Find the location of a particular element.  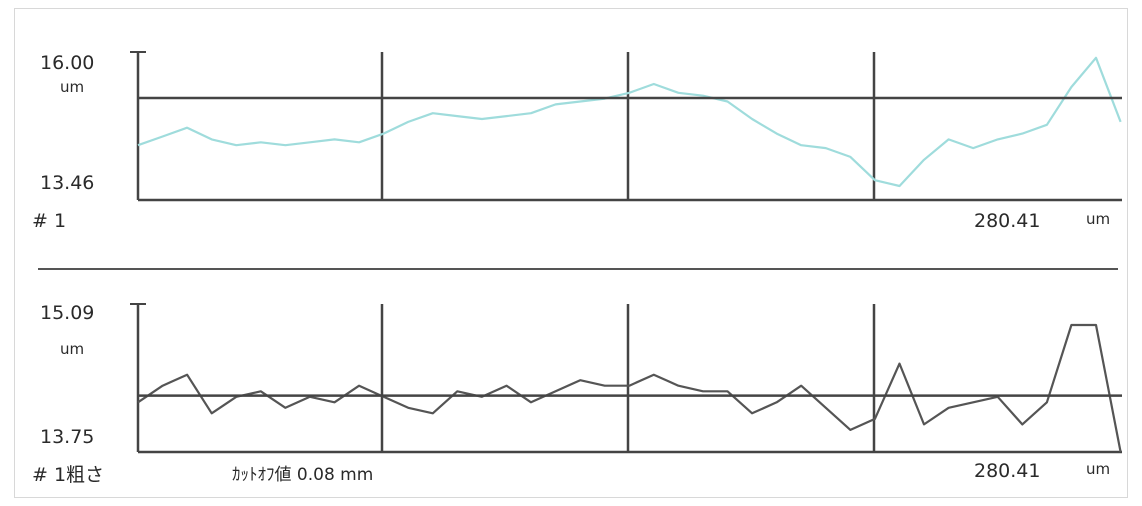

panel2-note-label: ｶｯﾄｵﾌ値 0.08 mm is located at coordinates (303, 475).